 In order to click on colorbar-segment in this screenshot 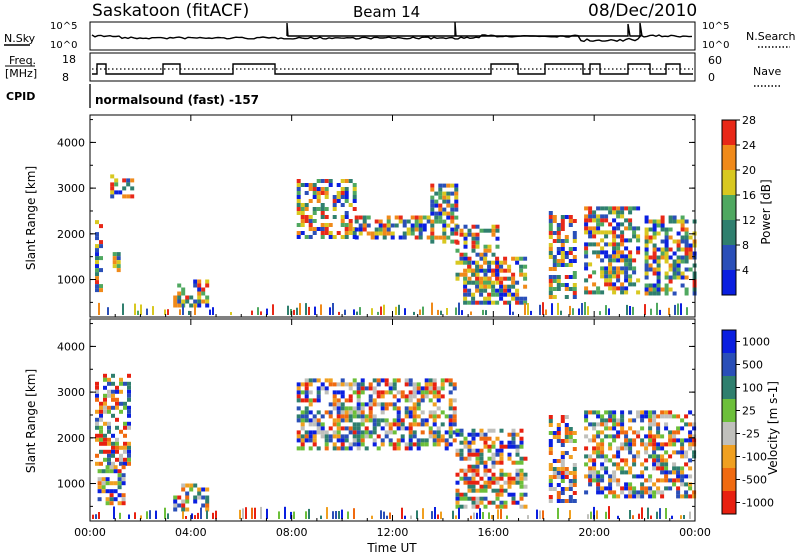, I will do `click(729, 364)`.